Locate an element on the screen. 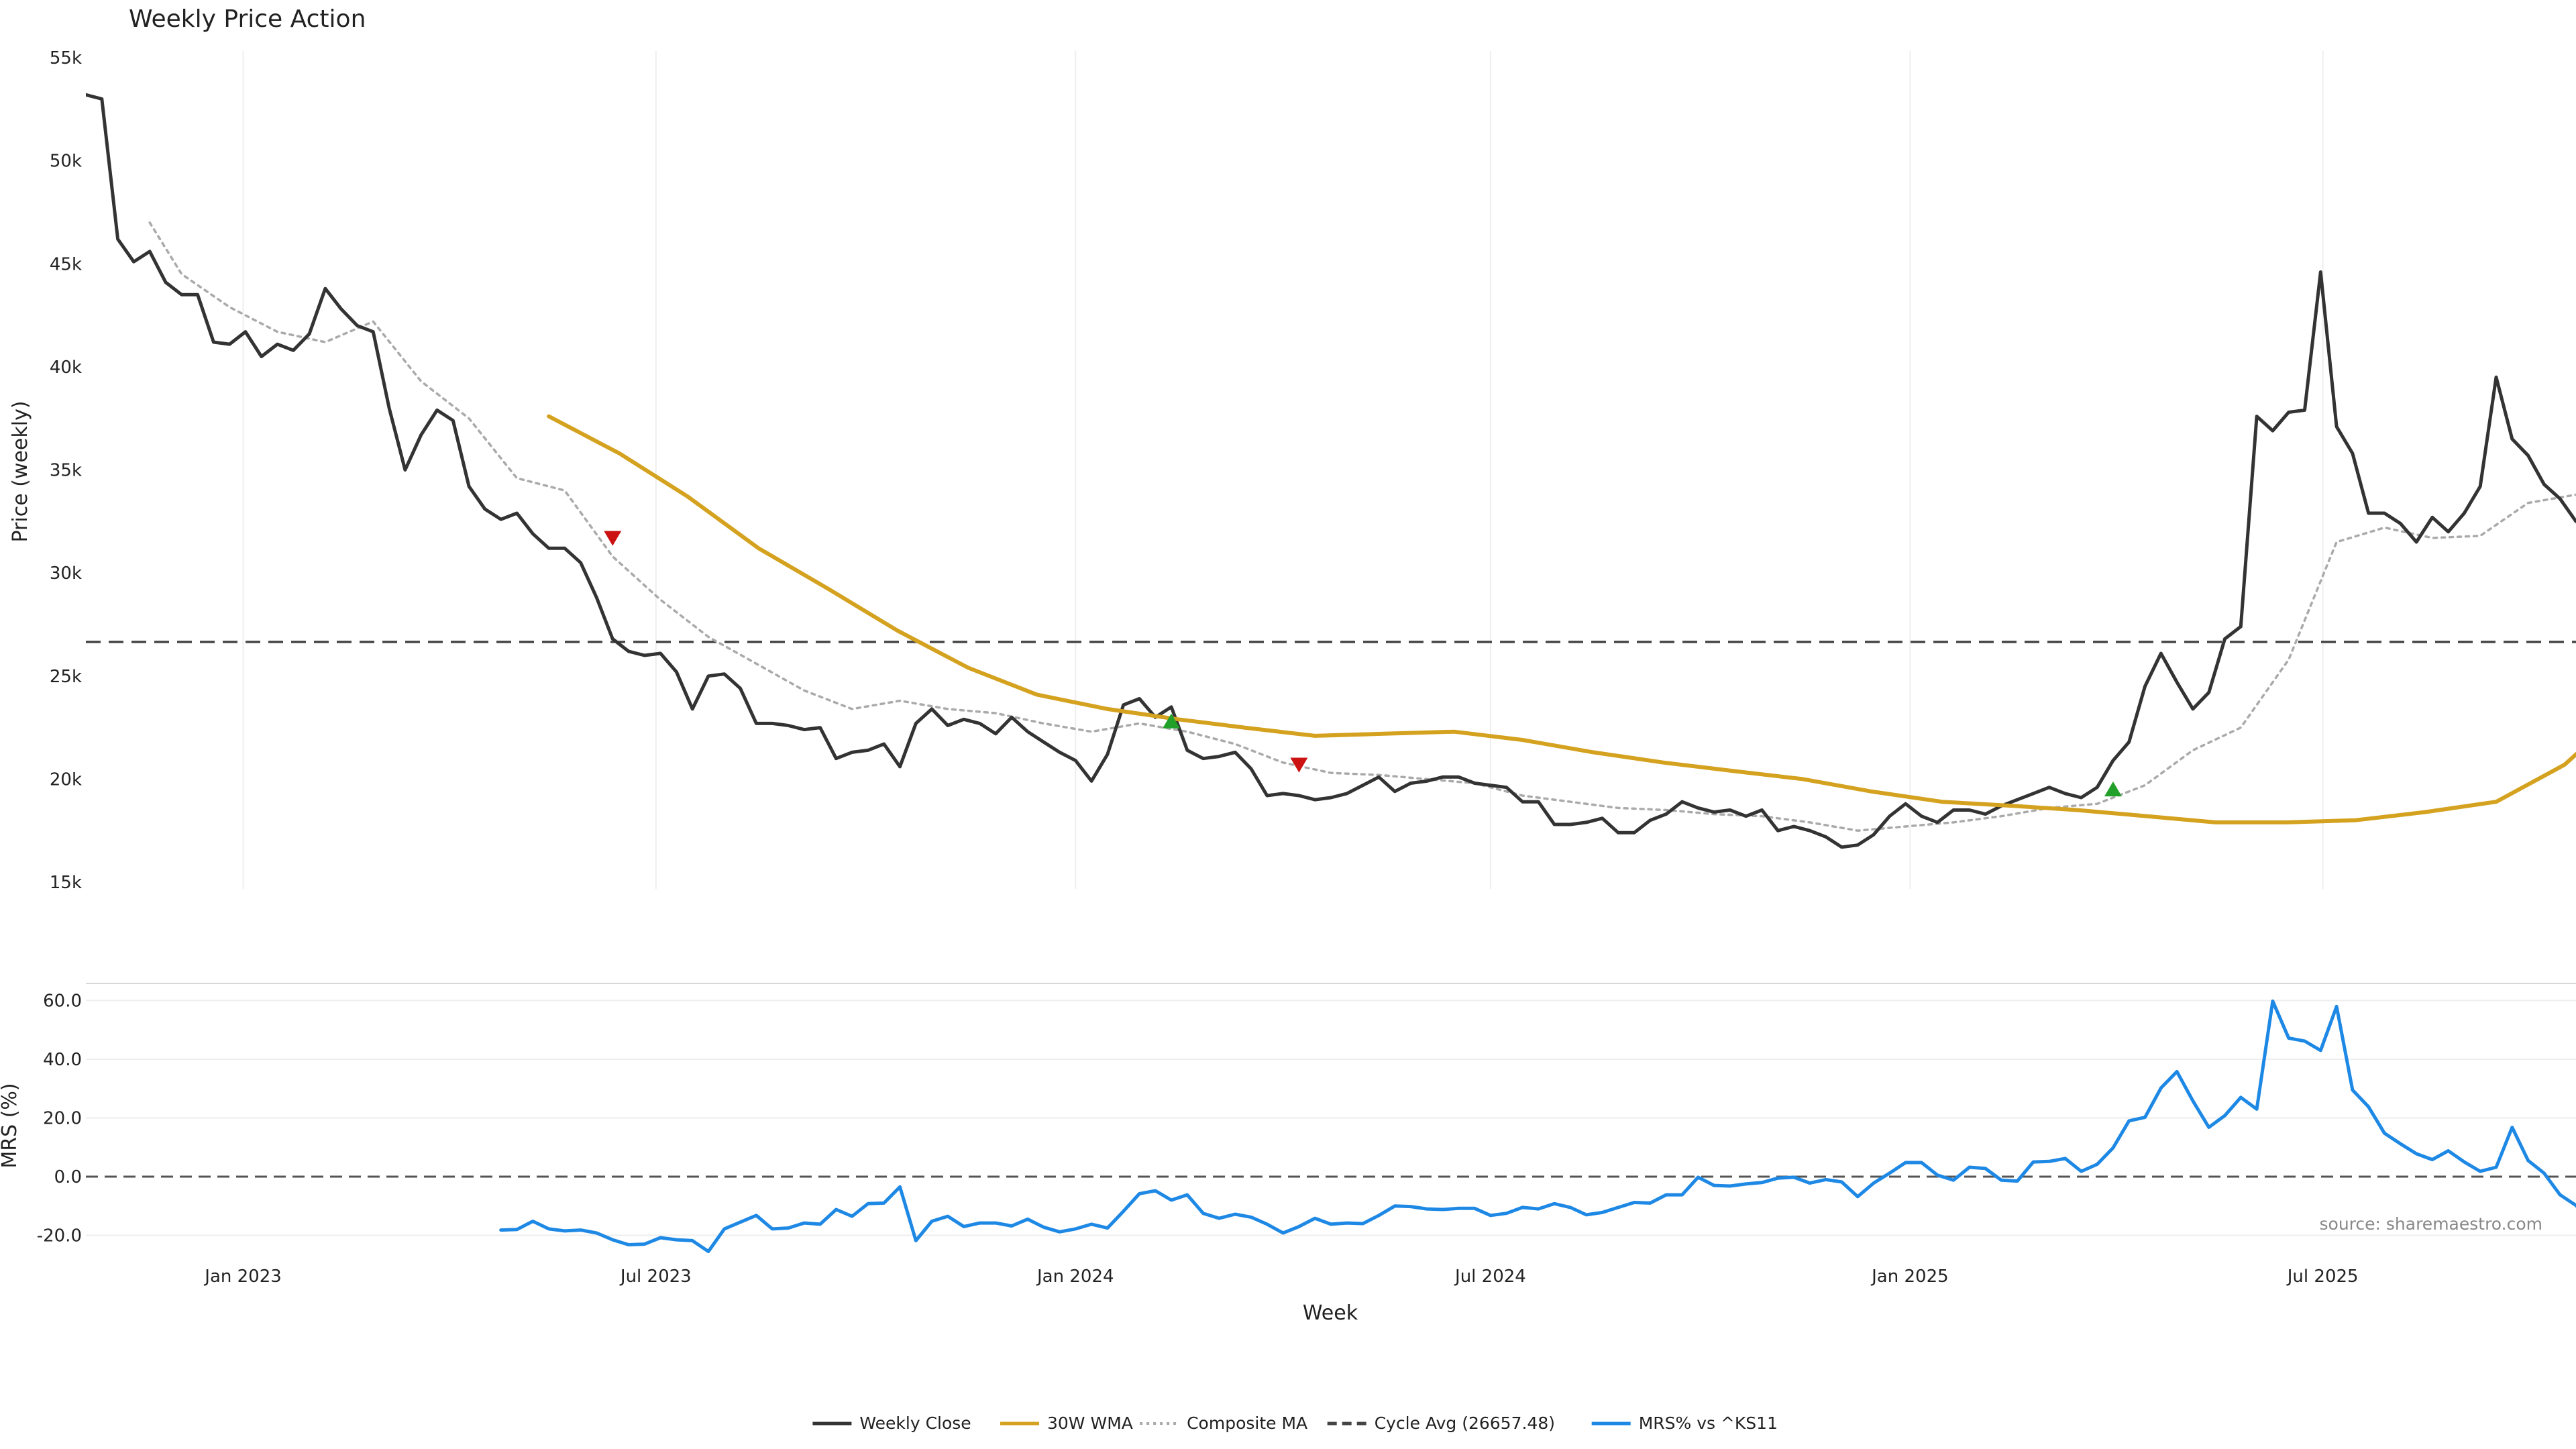 The height and width of the screenshot is (1449, 2576). price-y-tick-label: 55k is located at coordinates (66, 58).